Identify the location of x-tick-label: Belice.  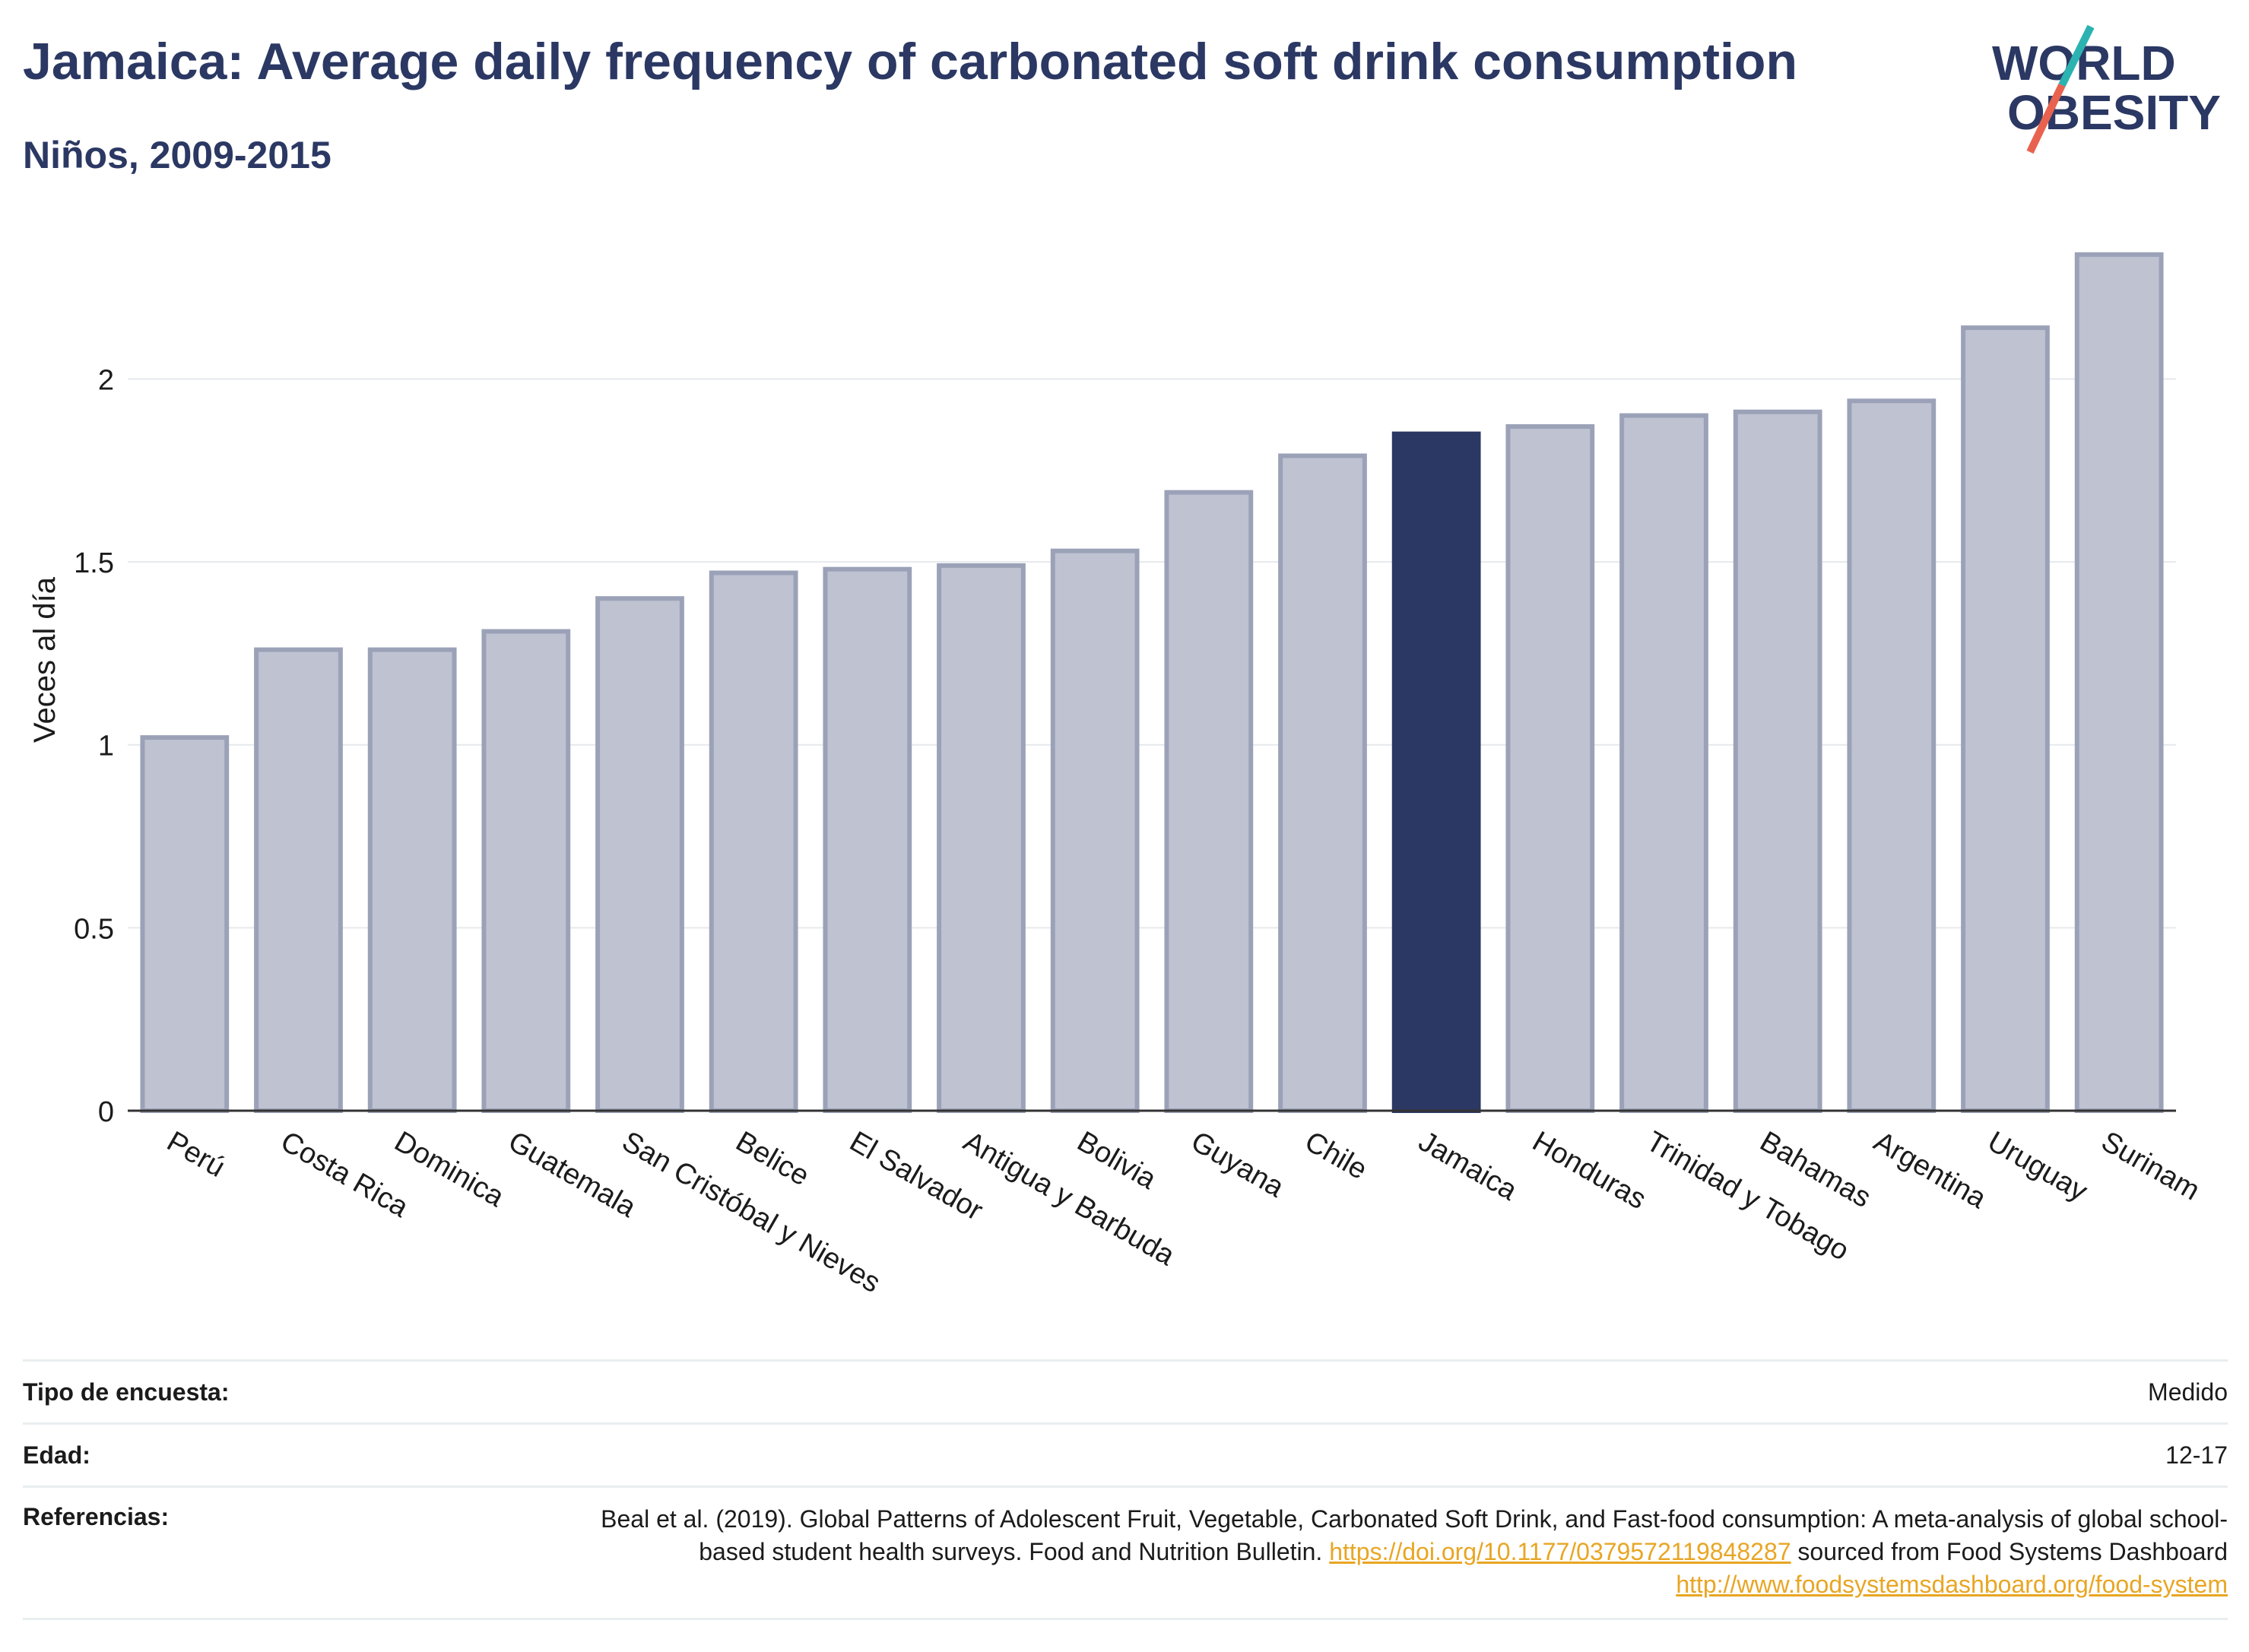
(773, 1158).